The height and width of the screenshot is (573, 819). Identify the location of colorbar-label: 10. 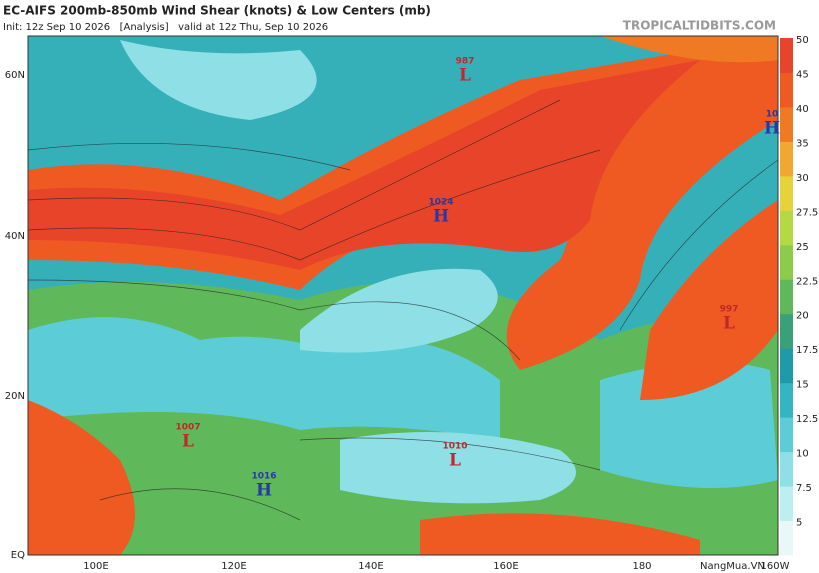
(802, 454).